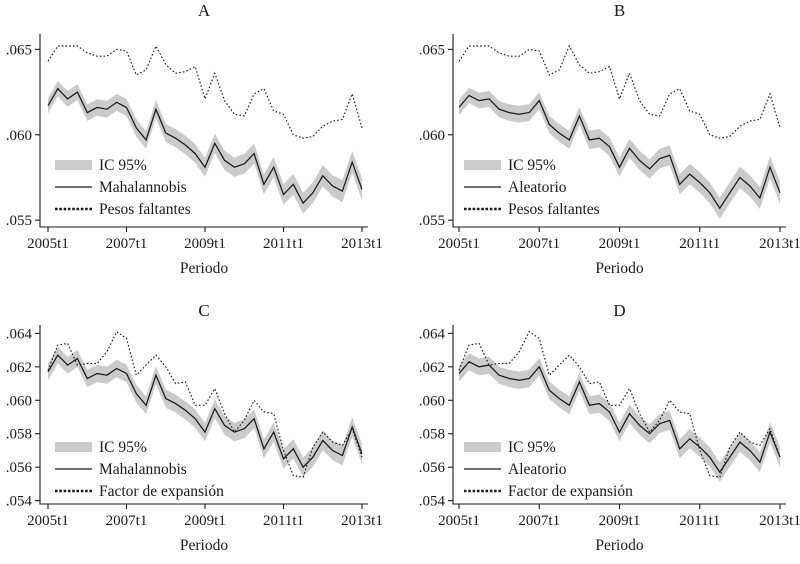  I want to click on legend: IC 95% Mahalannobis Pesos faltantes, so click(123, 187).